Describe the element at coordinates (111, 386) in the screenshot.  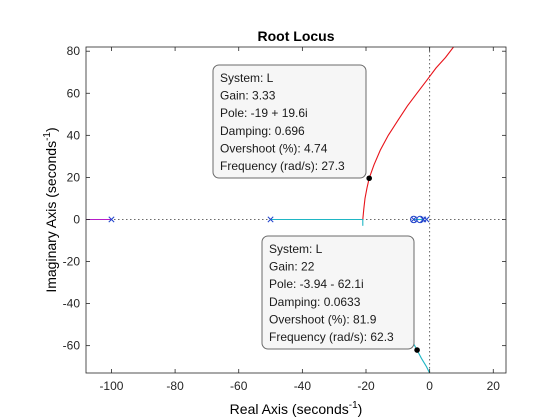
I see `x-tick-label-0: -100` at that location.